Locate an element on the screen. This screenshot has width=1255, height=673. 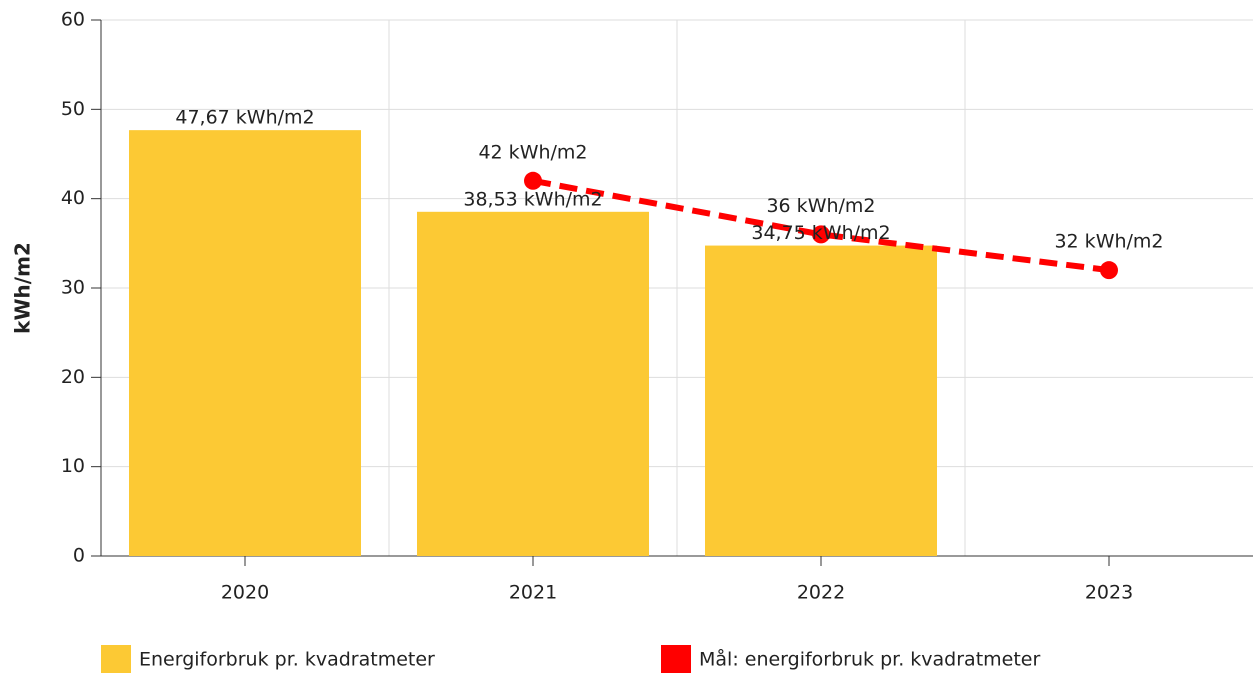
x-tick-label: 2023 is located at coordinates (1109, 593).